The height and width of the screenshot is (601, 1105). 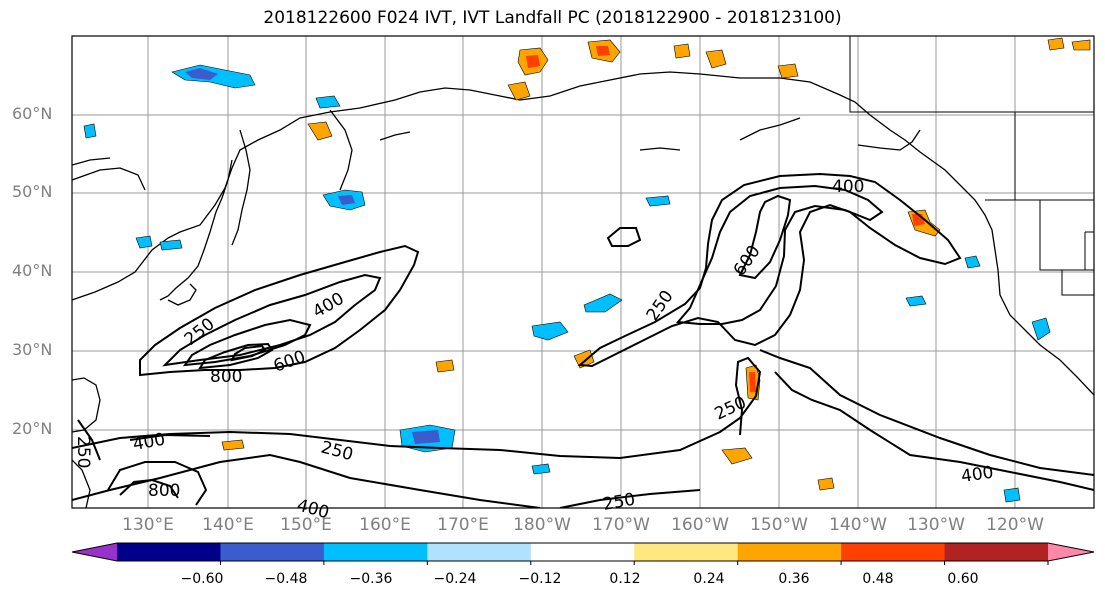 I want to click on colorbar-tick-label: 0.36, so click(x=794, y=579).